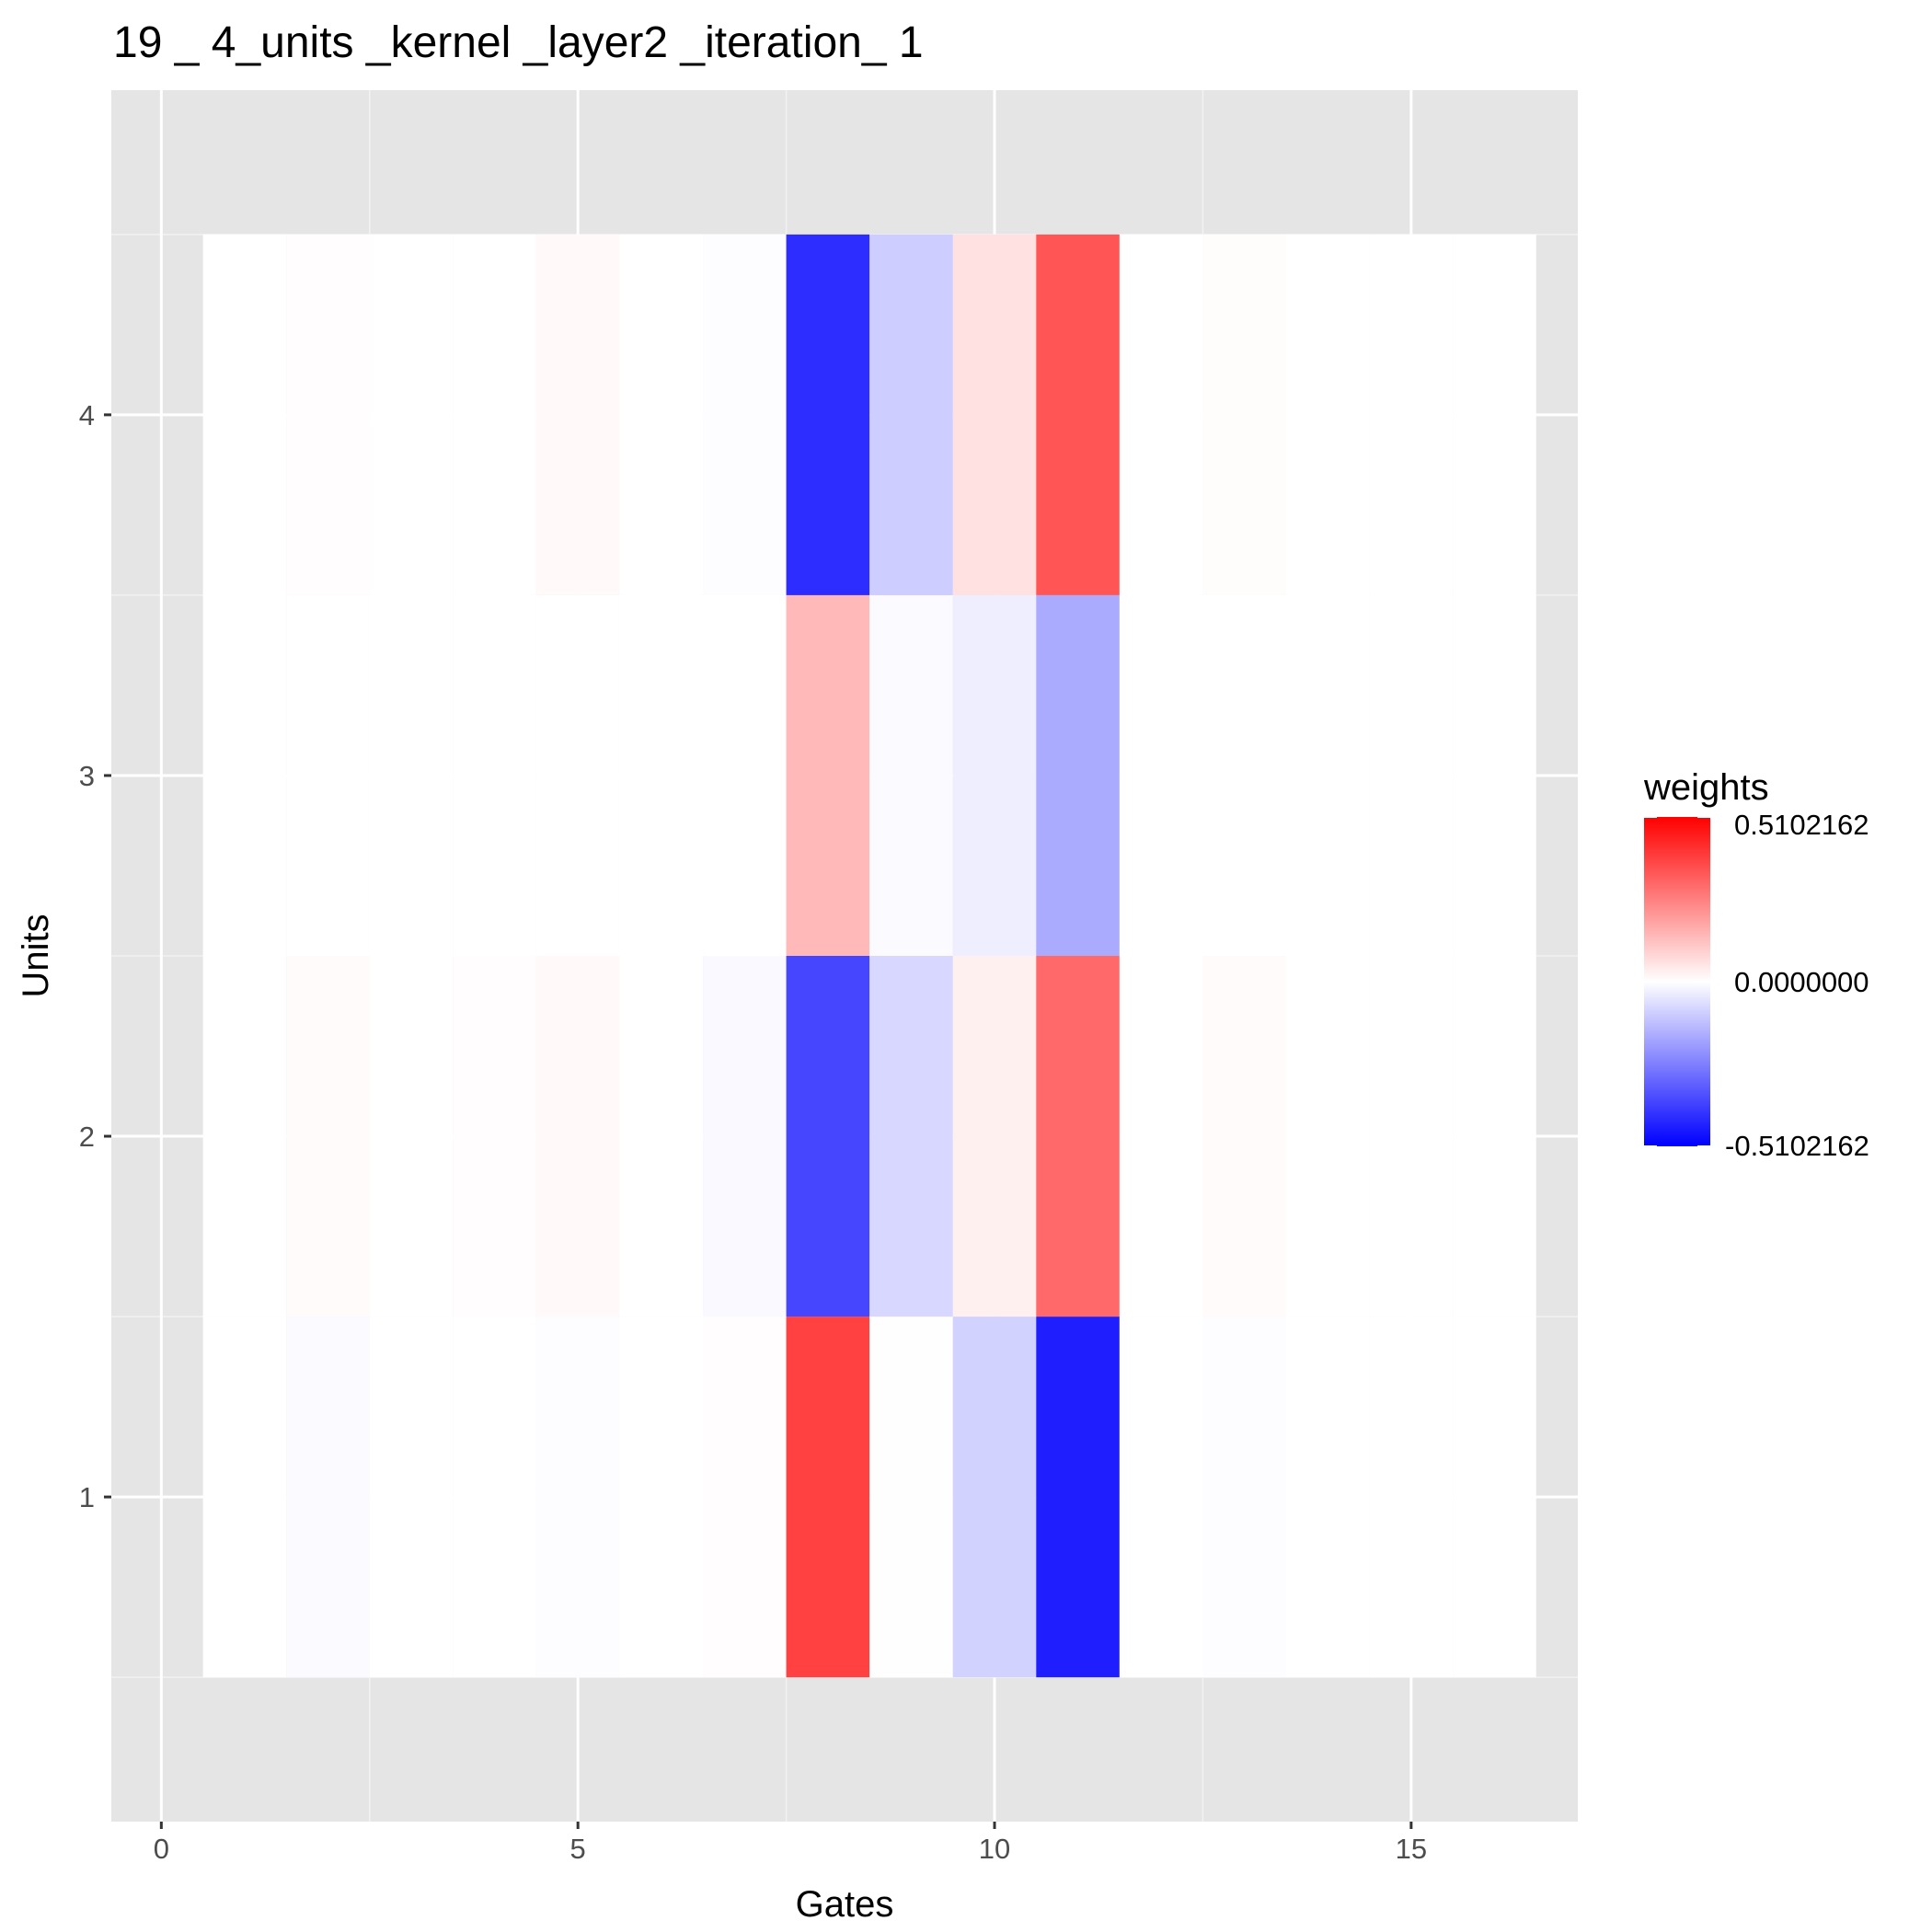 The height and width of the screenshot is (1932, 1932). What do you see at coordinates (87, 1497) in the screenshot?
I see `y-tick-label: 1` at bounding box center [87, 1497].